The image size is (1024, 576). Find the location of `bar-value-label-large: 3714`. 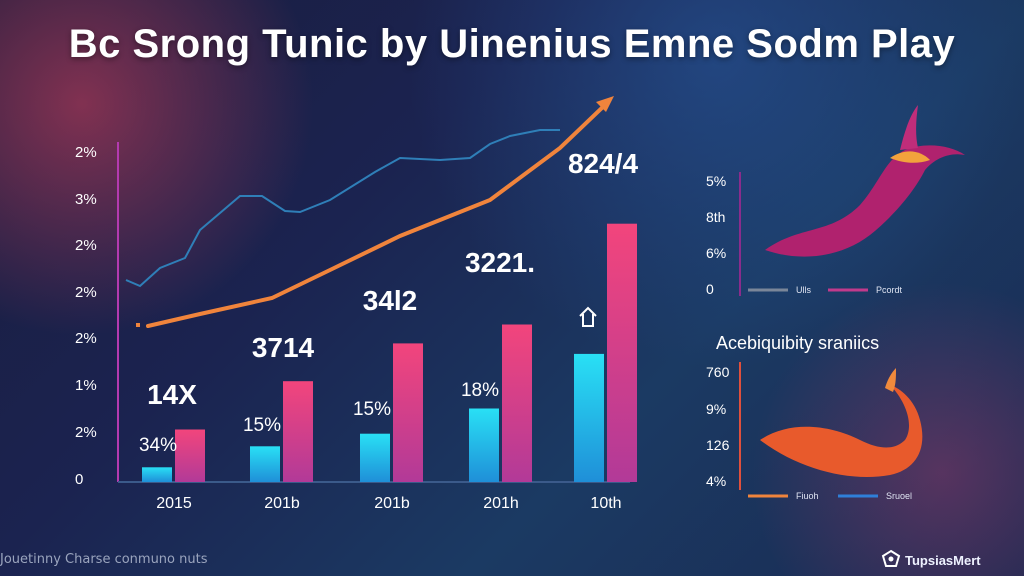

bar-value-label-large: 3714 is located at coordinates (283, 347).